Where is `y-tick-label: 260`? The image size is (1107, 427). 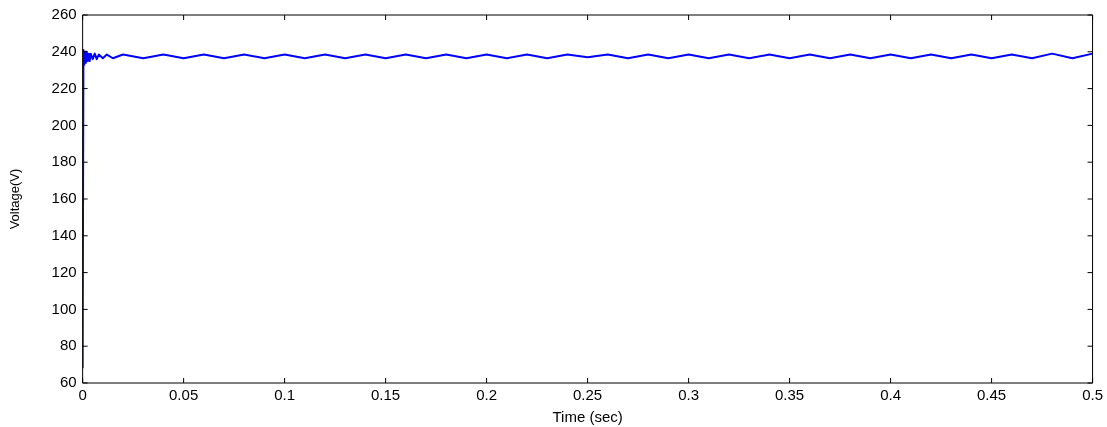
y-tick-label: 260 is located at coordinates (64, 14).